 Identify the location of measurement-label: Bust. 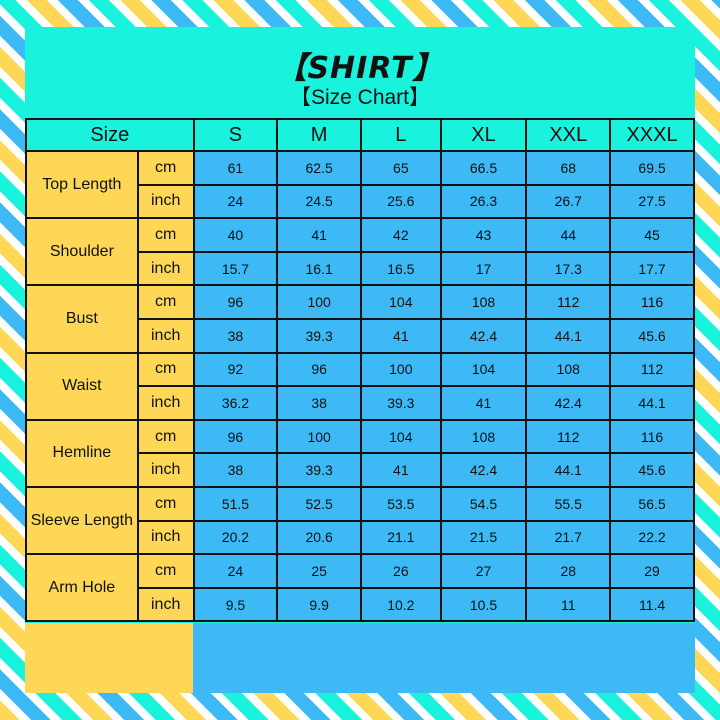
(82, 319).